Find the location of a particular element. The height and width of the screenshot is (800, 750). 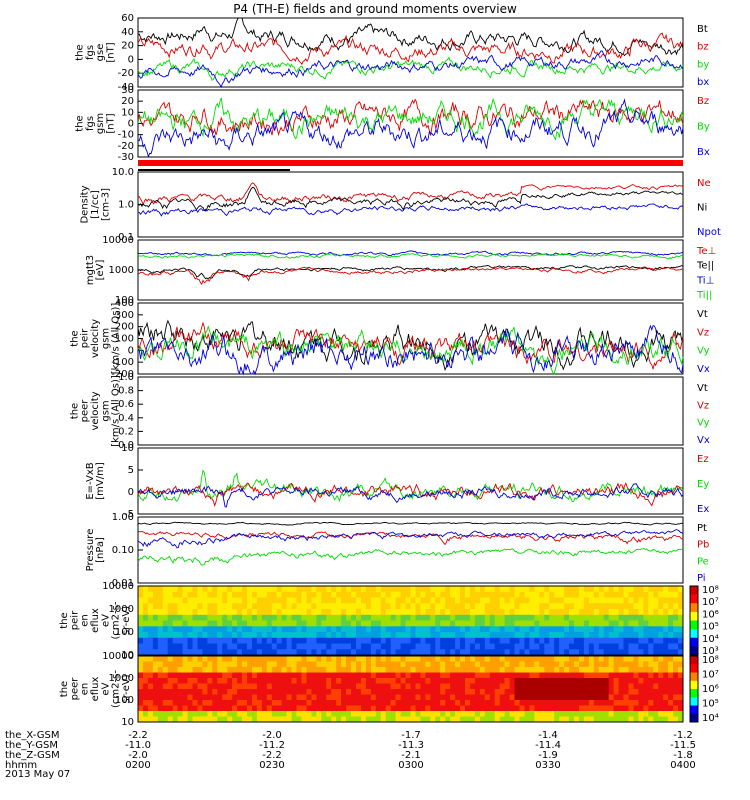

ylabel-line: [mV/m] is located at coordinates (100, 481).